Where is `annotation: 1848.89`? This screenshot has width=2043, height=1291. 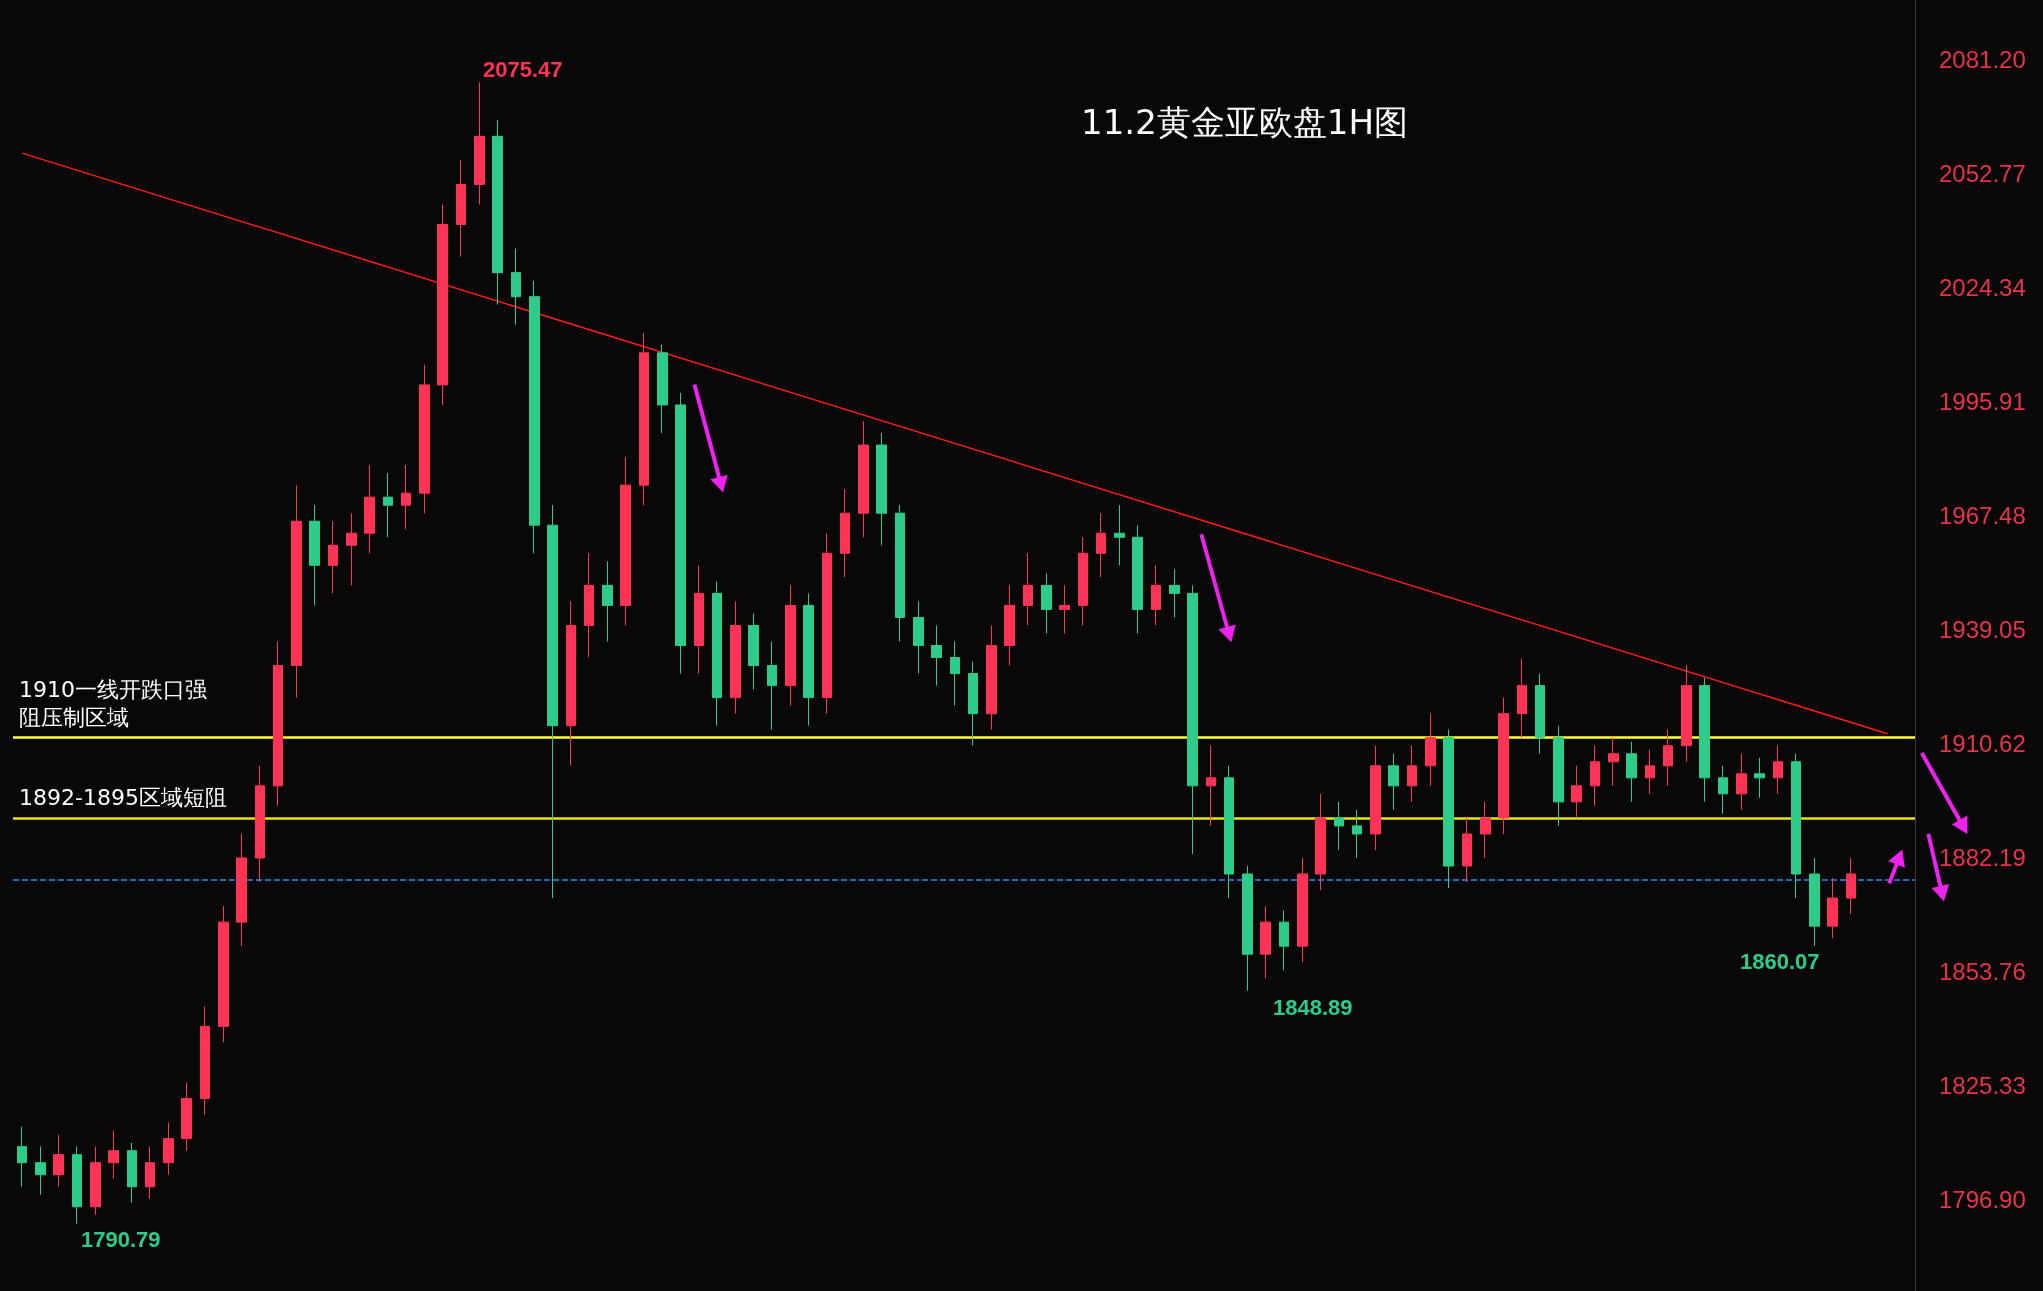
annotation: 1848.89 is located at coordinates (1313, 1007).